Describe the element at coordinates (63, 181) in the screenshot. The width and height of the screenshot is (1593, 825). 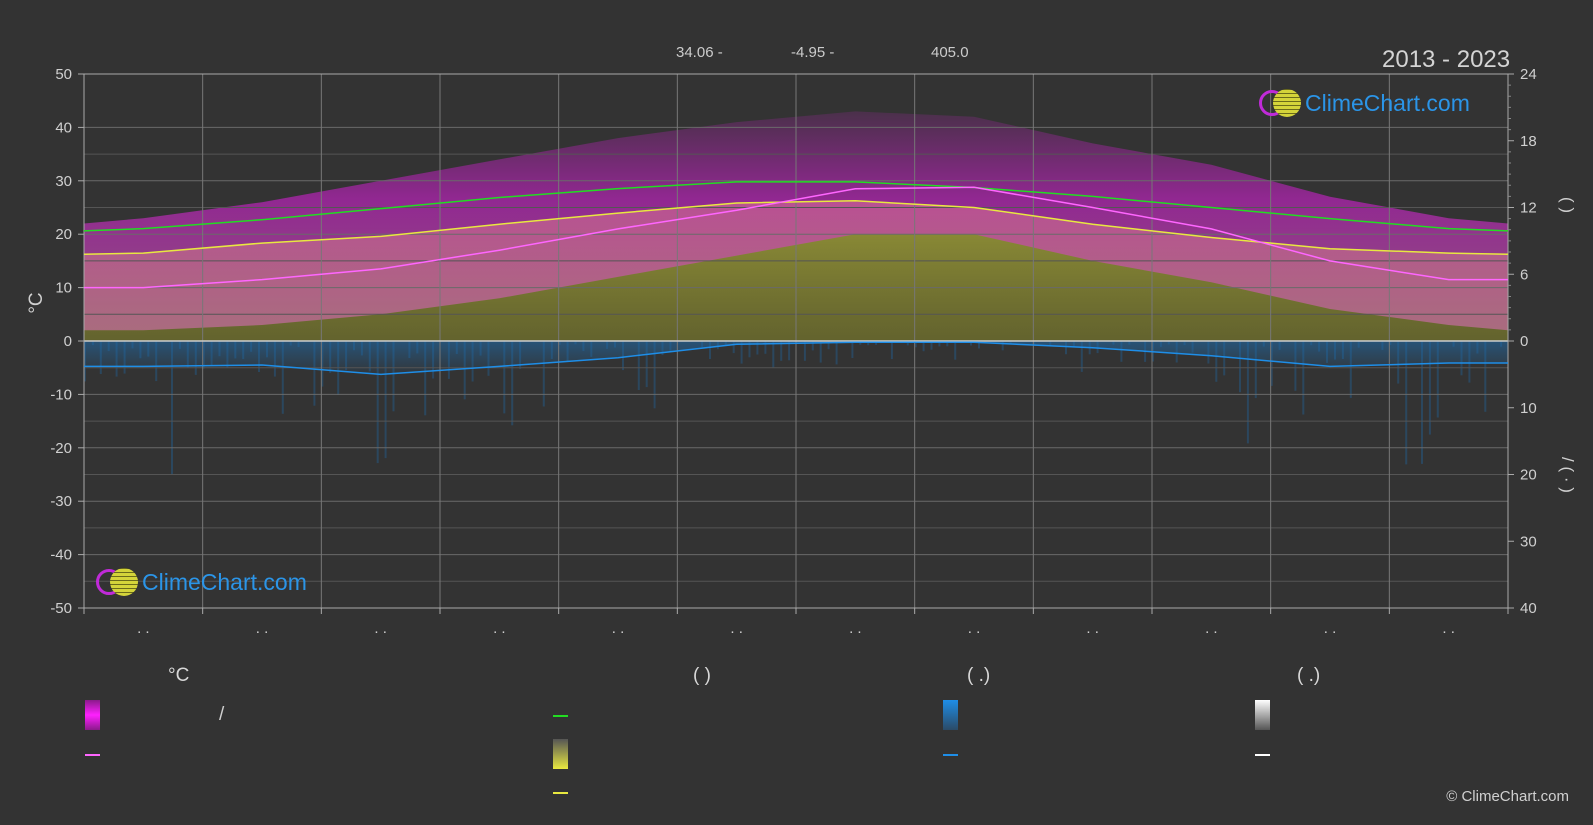
I see `left-axis-tick-label: 30` at that location.